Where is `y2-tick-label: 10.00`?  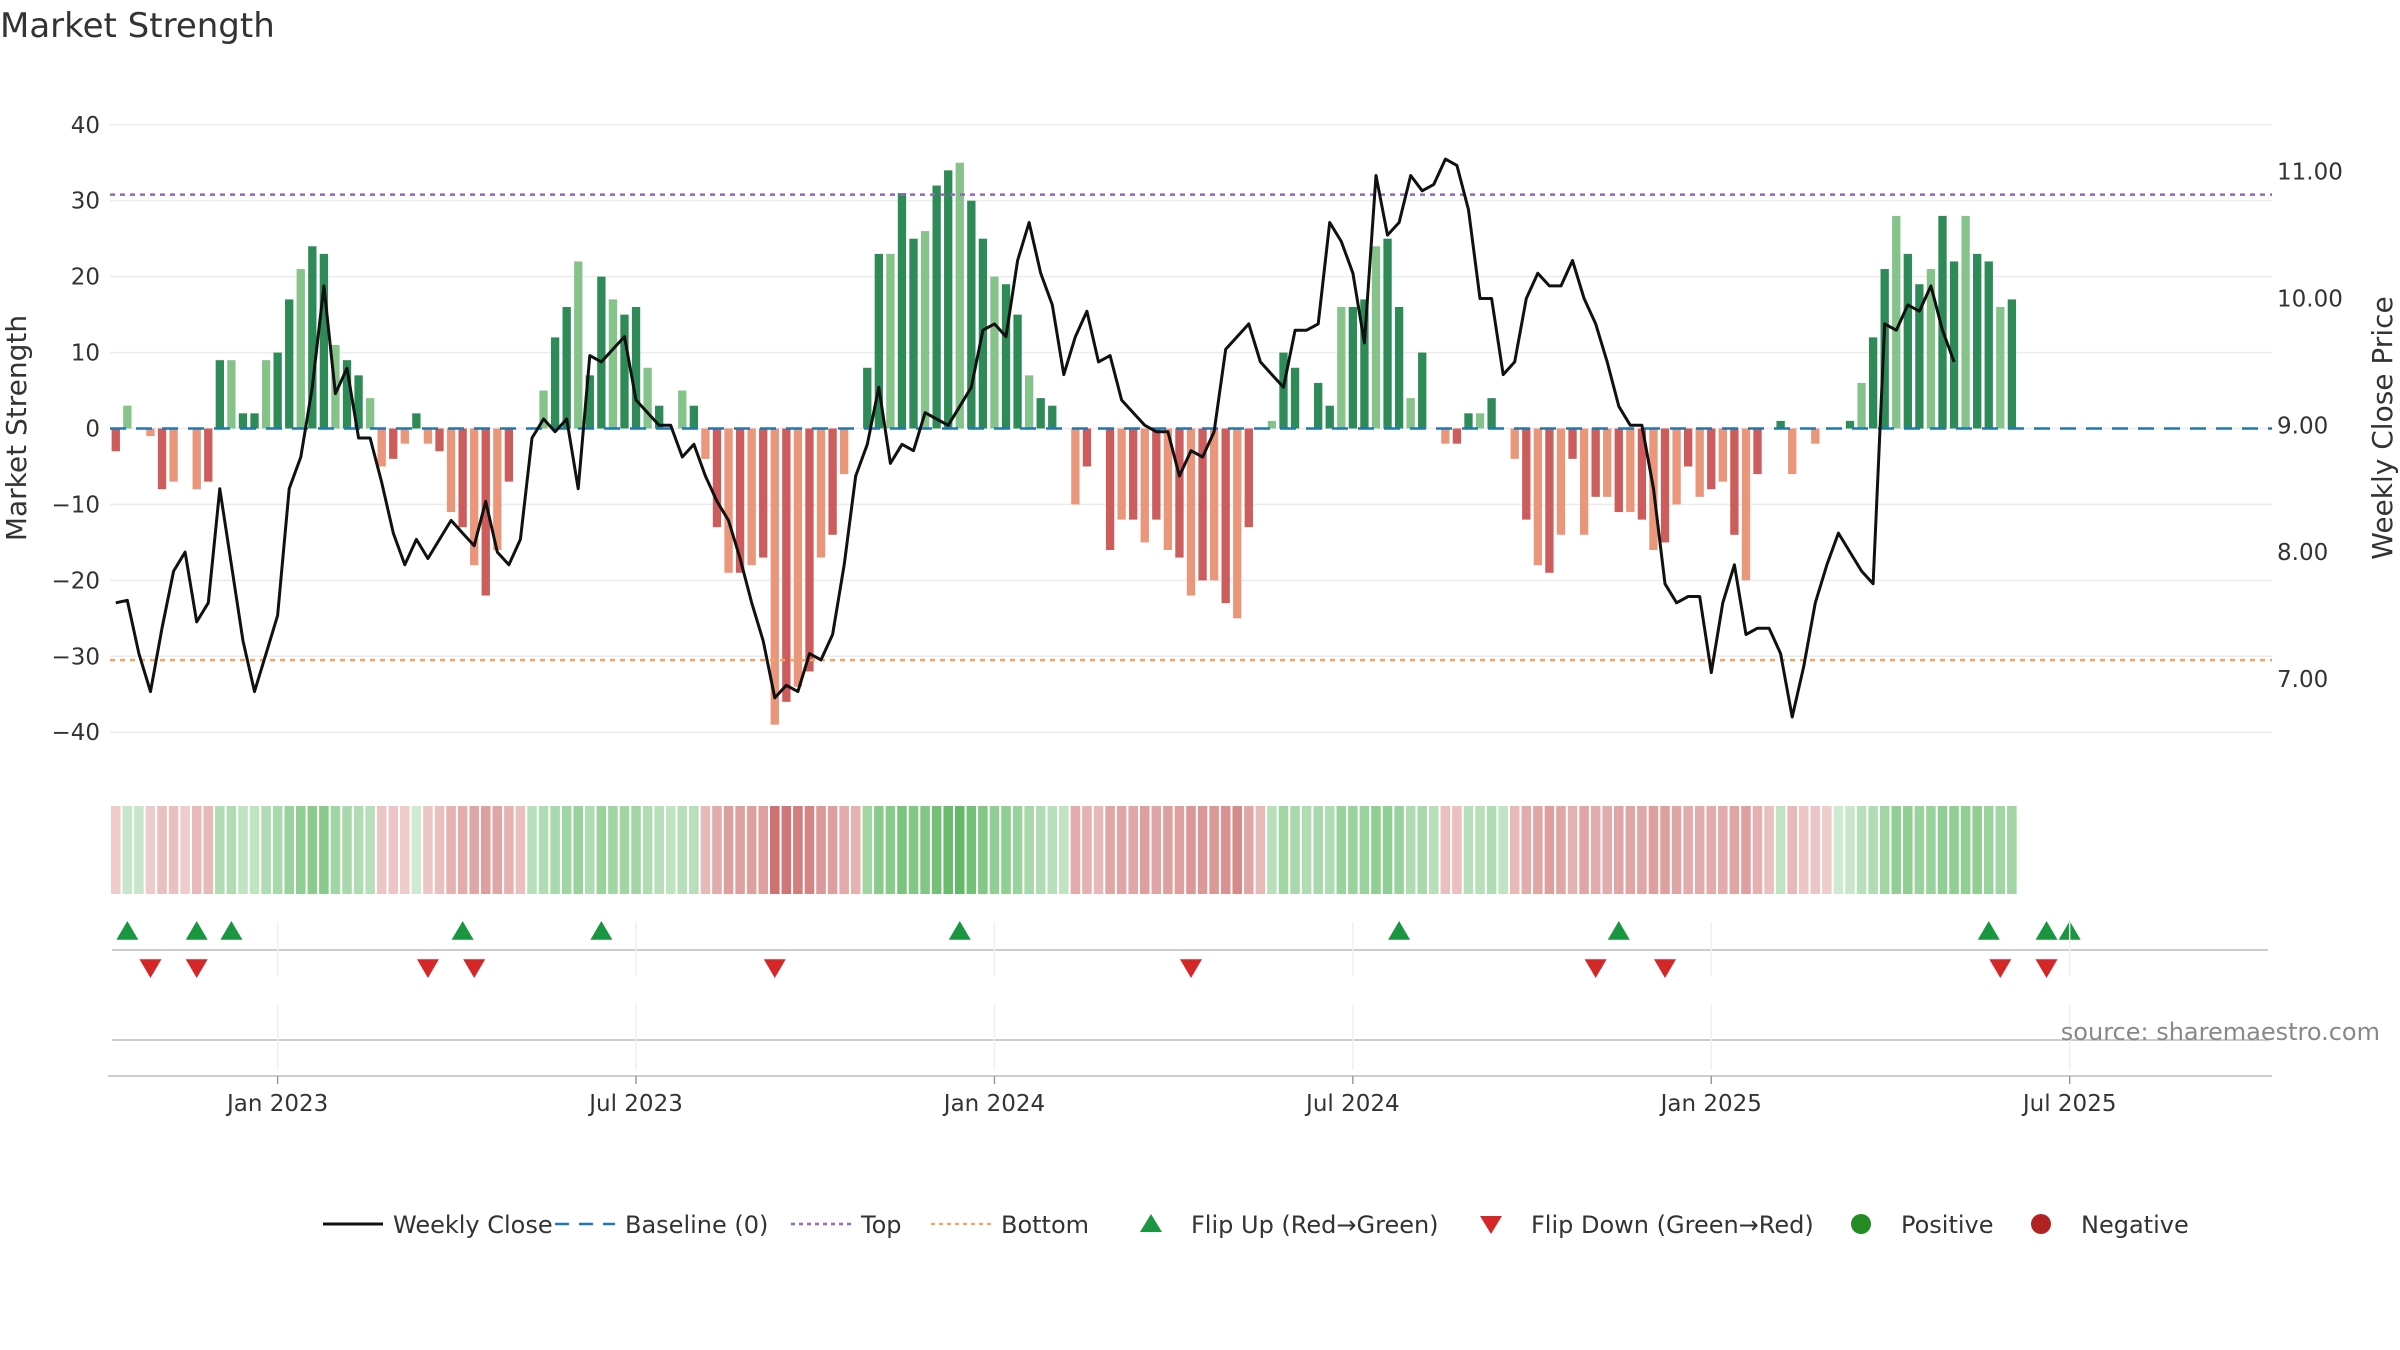 y2-tick-label: 10.00 is located at coordinates (2310, 300).